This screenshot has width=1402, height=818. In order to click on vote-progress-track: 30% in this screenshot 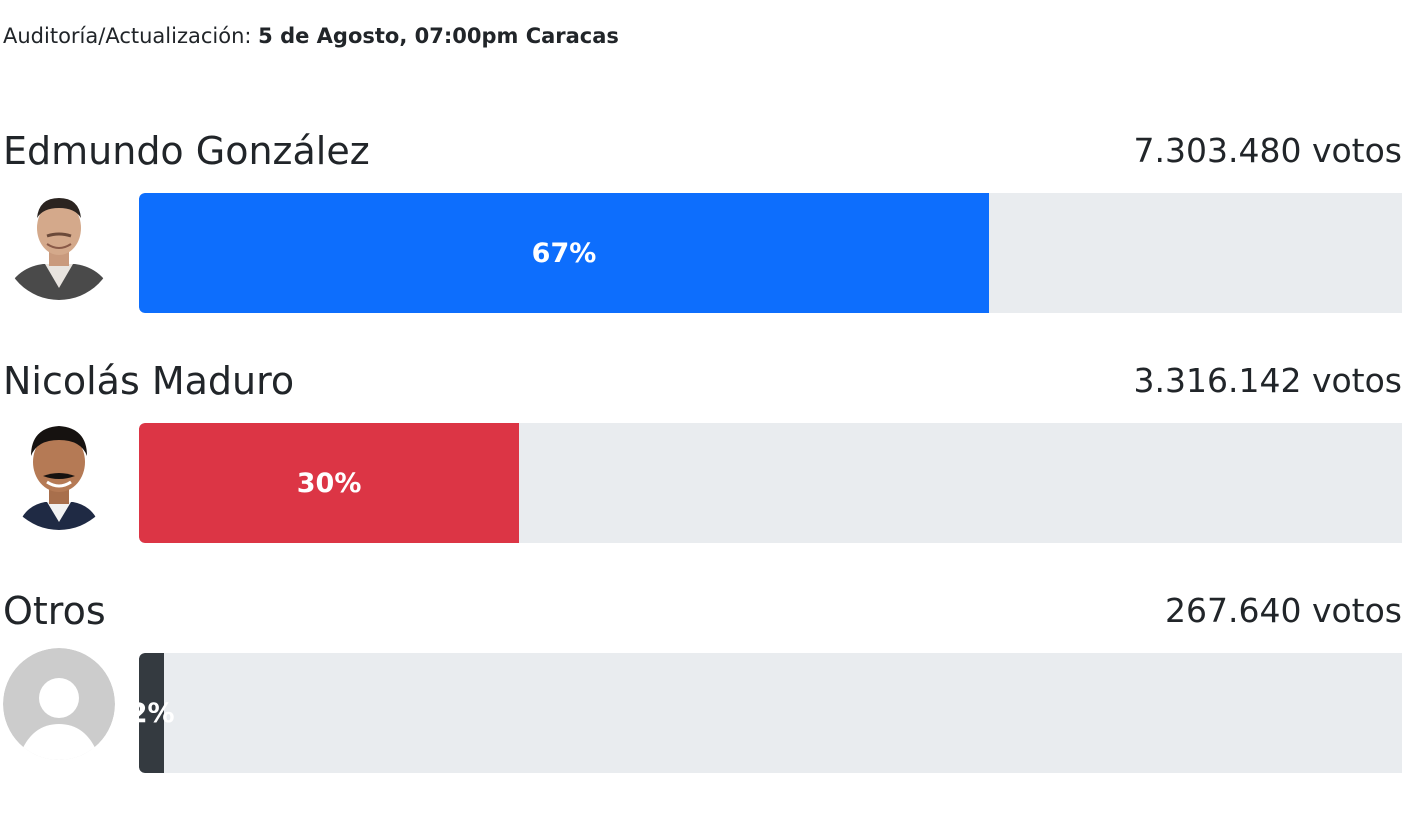, I will do `click(770, 483)`.